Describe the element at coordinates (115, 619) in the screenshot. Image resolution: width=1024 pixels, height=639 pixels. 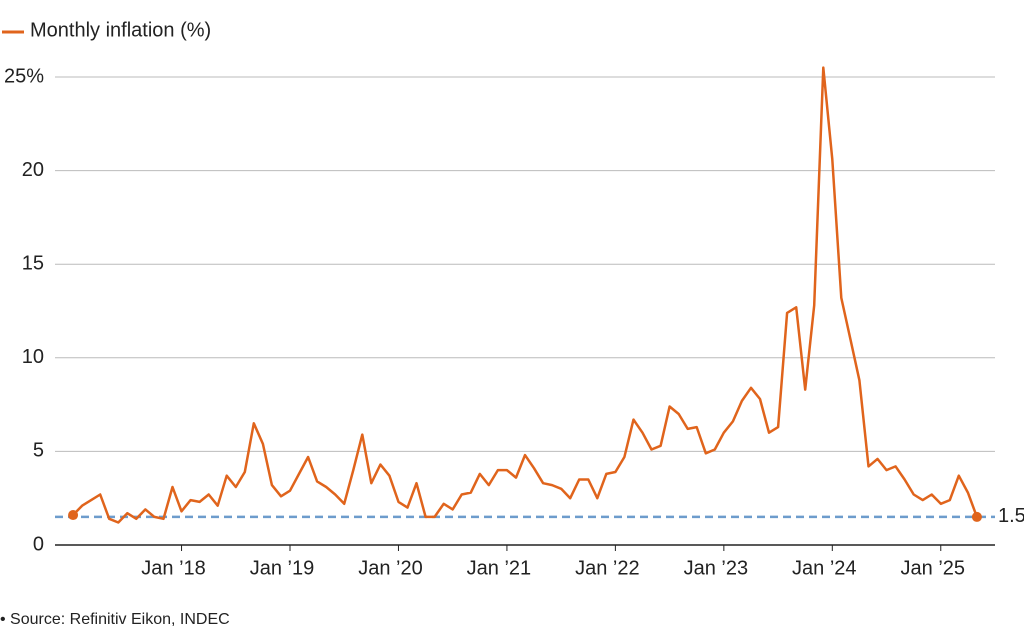
I see `source-note: • Source: Refinitiv Eikon, INDEC` at that location.